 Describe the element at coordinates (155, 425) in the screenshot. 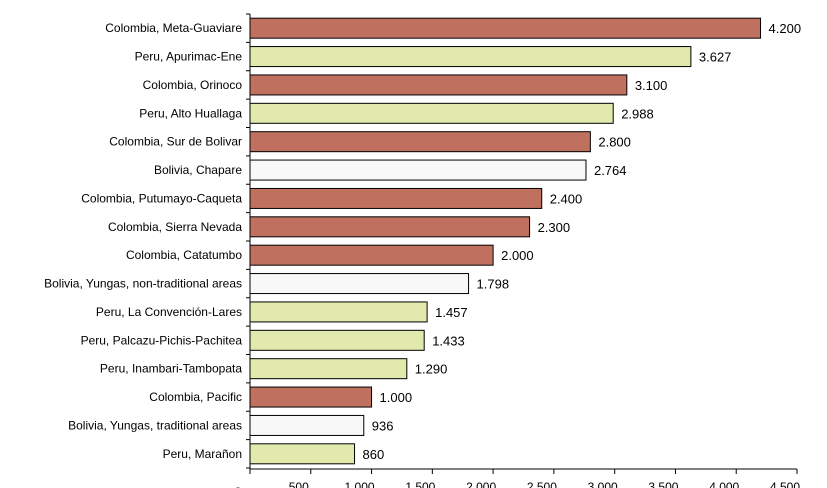

I see `category-label: Bolivia, Yungas, traditional areas` at that location.